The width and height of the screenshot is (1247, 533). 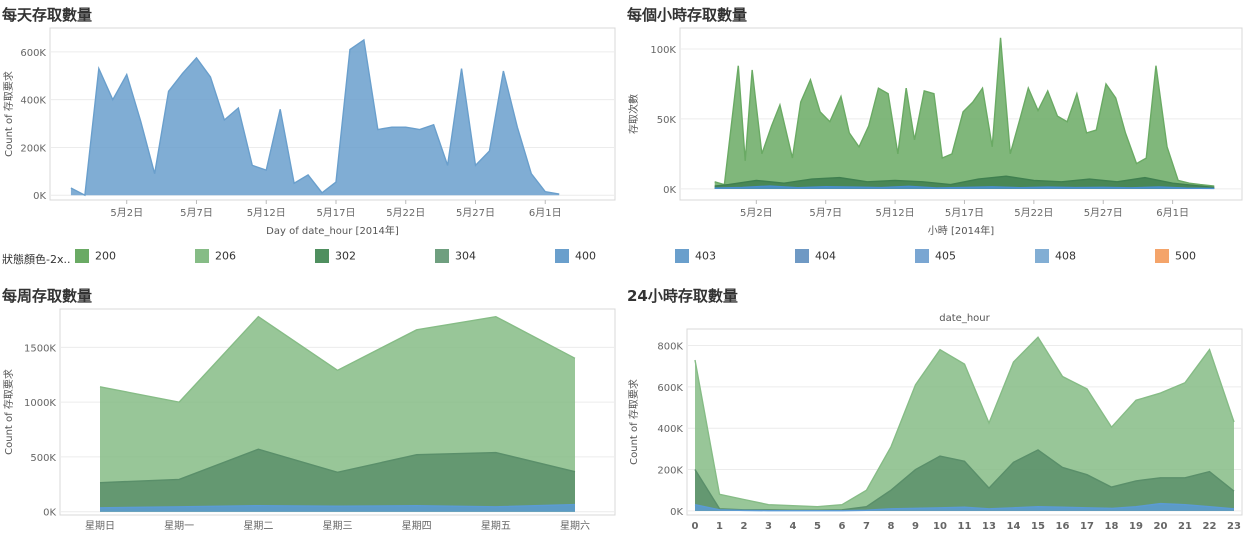 What do you see at coordinates (95, 257) in the screenshot?
I see `legend-item-200: 200` at bounding box center [95, 257].